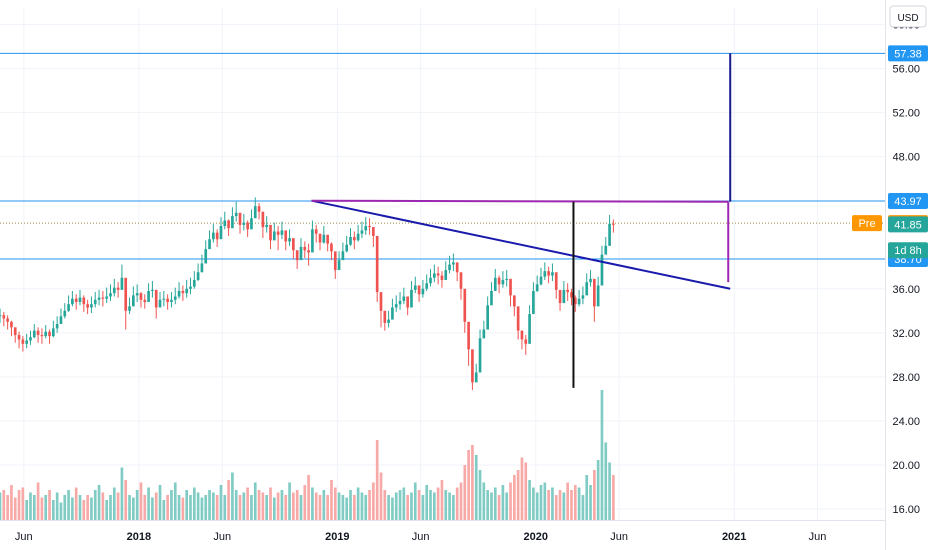 Image resolution: width=932 pixels, height=550 pixels. Describe the element at coordinates (520, 201) in the screenshot. I see `trend-line` at that location.